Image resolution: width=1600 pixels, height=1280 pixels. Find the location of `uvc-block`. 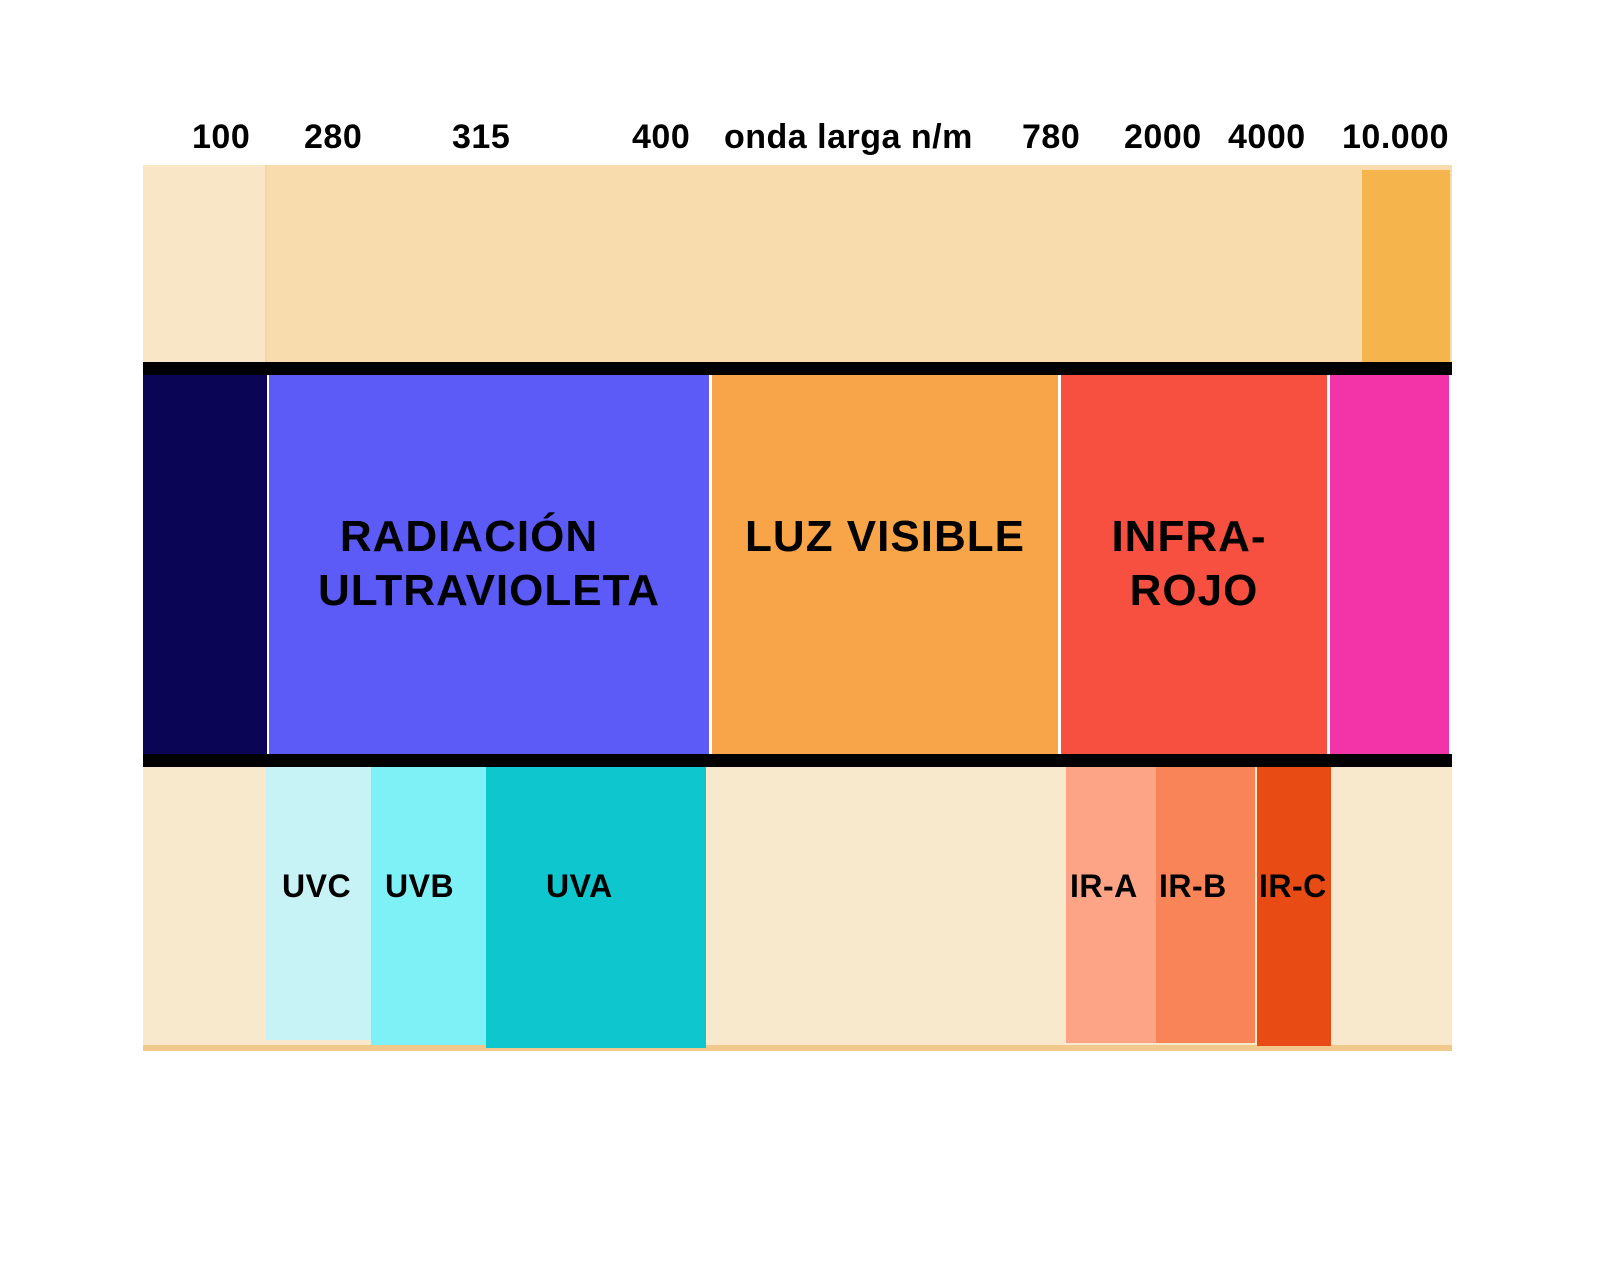

uvc-block is located at coordinates (318, 901).